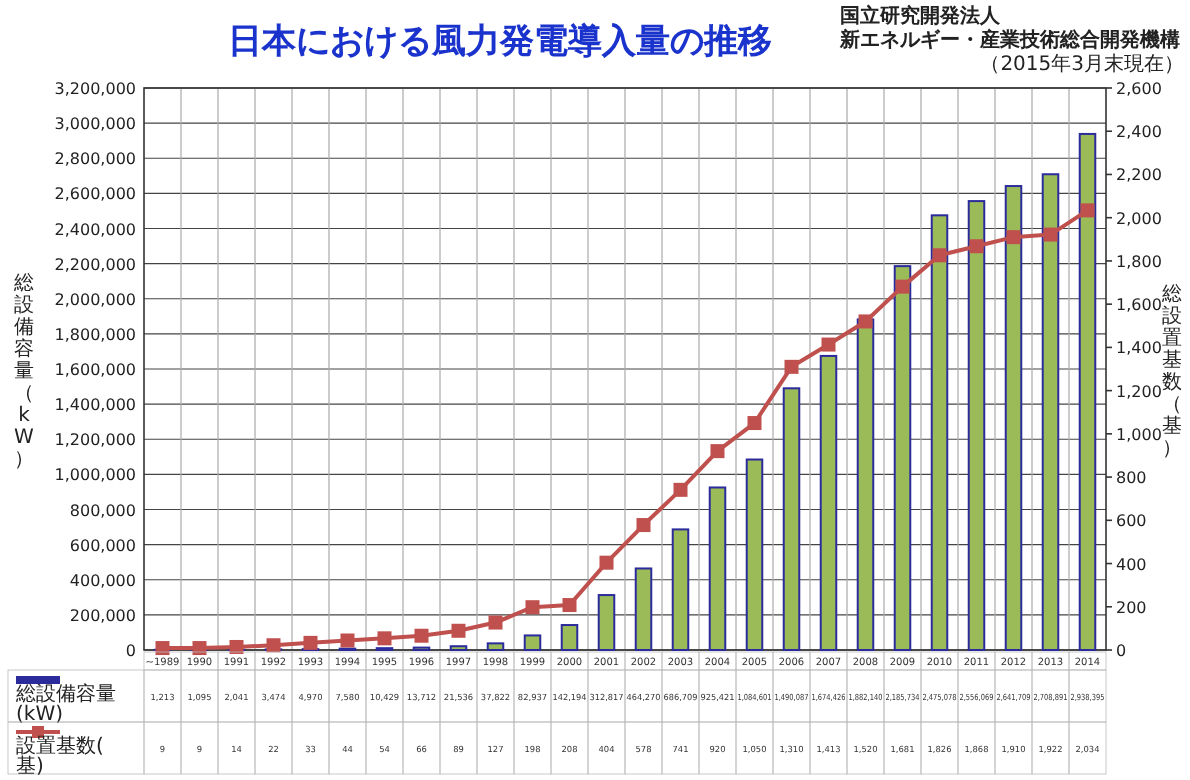 The image size is (1190, 780). I want to click on y2-tick-label: 800, so click(1131, 478).